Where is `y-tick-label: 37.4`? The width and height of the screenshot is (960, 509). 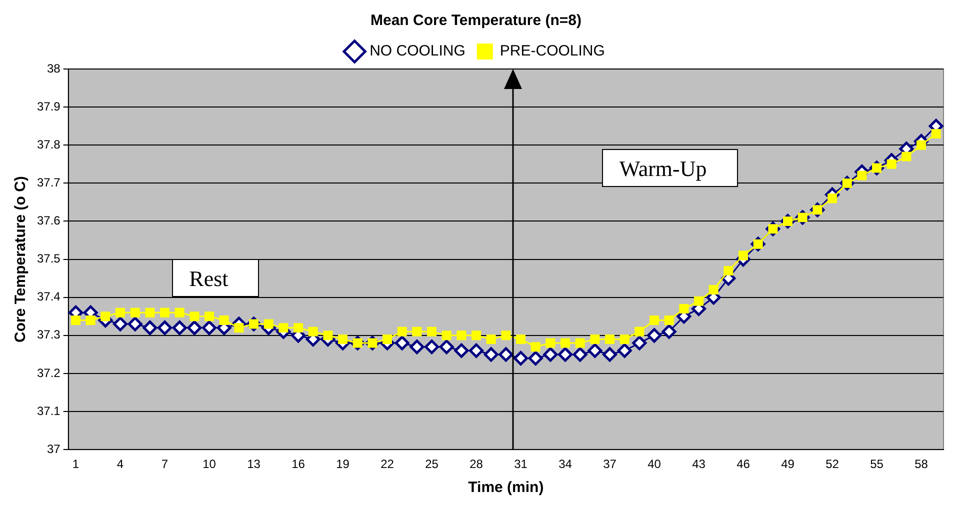 y-tick-label: 37.4 is located at coordinates (48, 297).